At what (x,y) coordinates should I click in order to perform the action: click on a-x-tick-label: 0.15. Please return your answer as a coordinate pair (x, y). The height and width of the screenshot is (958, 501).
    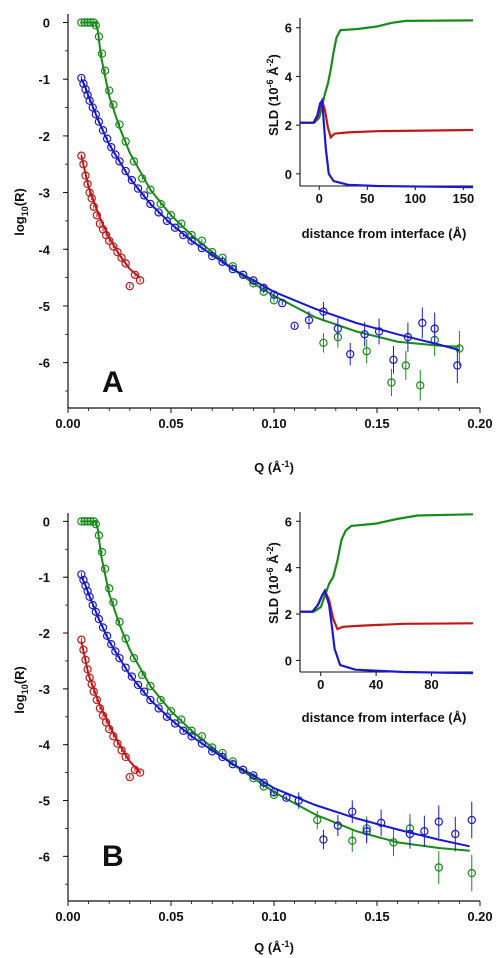
    Looking at the image, I should click on (376, 423).